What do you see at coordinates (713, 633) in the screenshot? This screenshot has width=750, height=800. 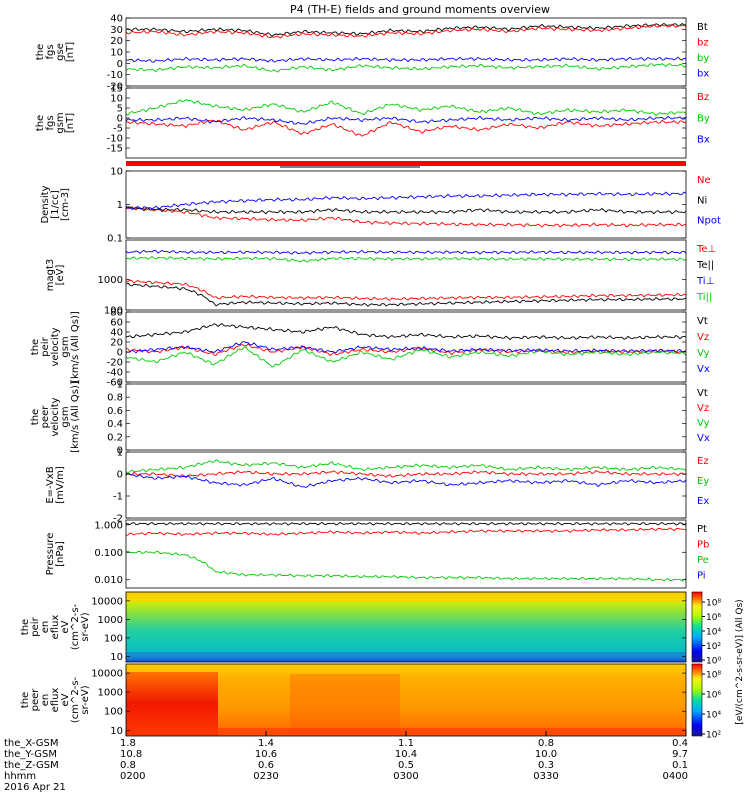 I see `colorbar-tick-label: 10⁴` at bounding box center [713, 633].